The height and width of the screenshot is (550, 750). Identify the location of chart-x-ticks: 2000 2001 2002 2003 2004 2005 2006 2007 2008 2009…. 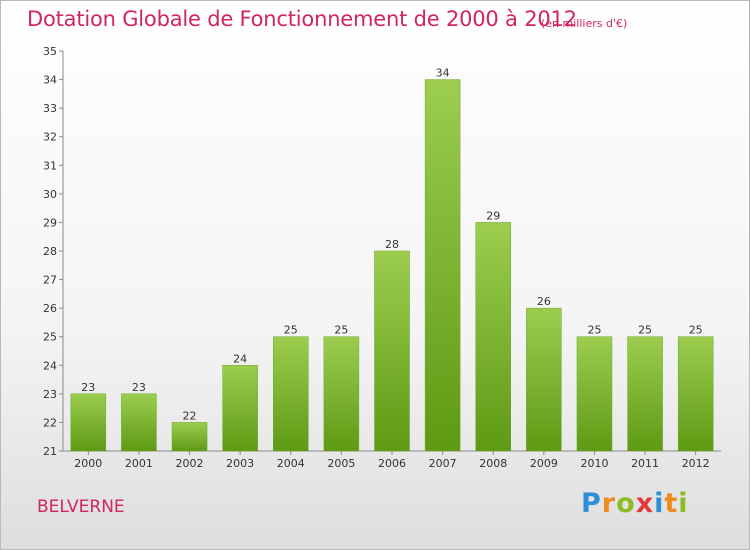
(392, 460).